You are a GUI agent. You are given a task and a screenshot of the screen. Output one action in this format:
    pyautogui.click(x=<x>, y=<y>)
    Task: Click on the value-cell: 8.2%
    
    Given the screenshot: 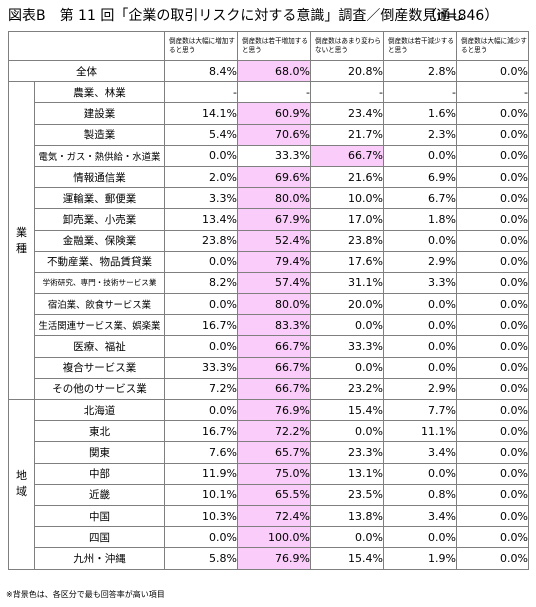 What is the action you would take?
    pyautogui.click(x=201, y=283)
    